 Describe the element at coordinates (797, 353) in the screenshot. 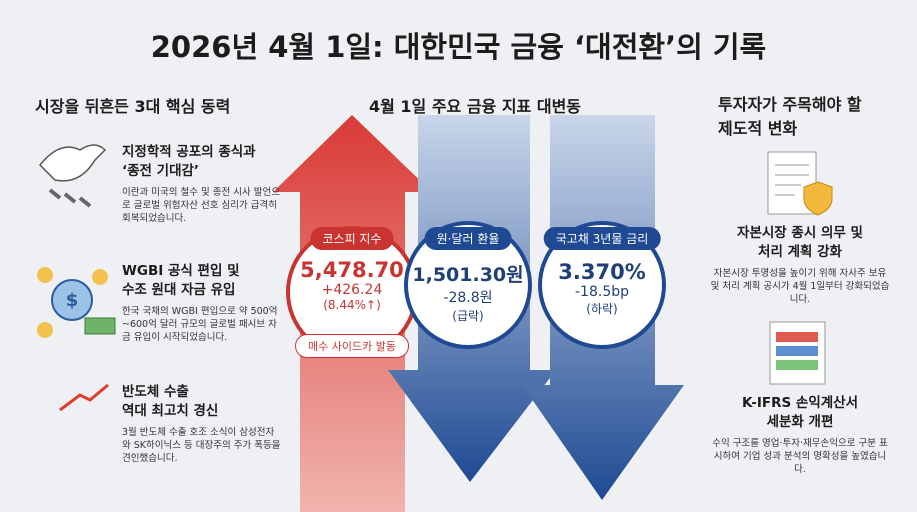

I see `report-icon` at that location.